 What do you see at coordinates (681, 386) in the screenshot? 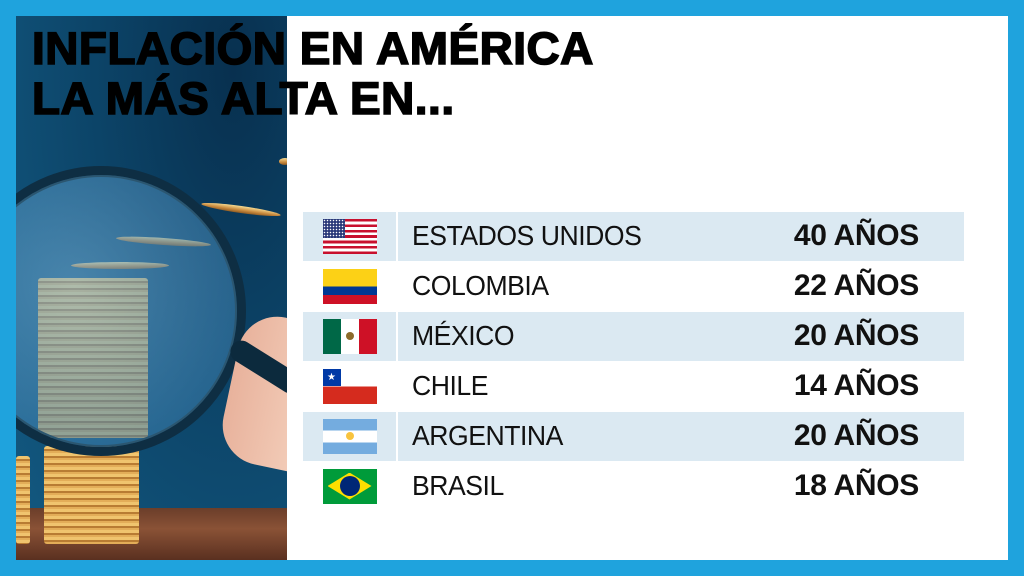
I see `name-cell: CHILE 14 AÑOS` at bounding box center [681, 386].